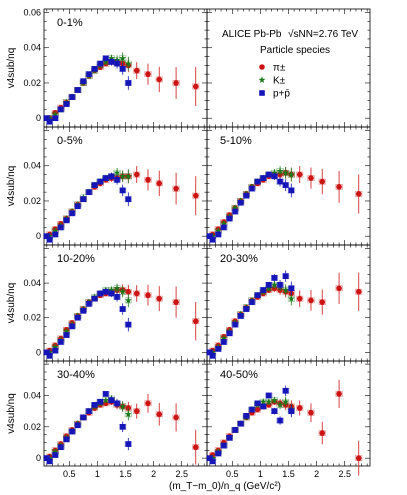 The width and height of the screenshot is (407, 495). What do you see at coordinates (11, 413) in the screenshot?
I see `y-axis-label: v4sub/nq` at bounding box center [11, 413].